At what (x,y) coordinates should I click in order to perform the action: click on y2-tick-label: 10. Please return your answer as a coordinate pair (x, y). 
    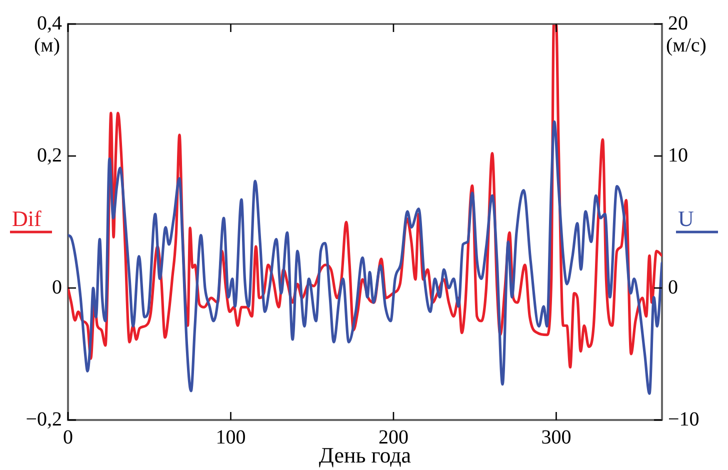
    Looking at the image, I should click on (678, 155).